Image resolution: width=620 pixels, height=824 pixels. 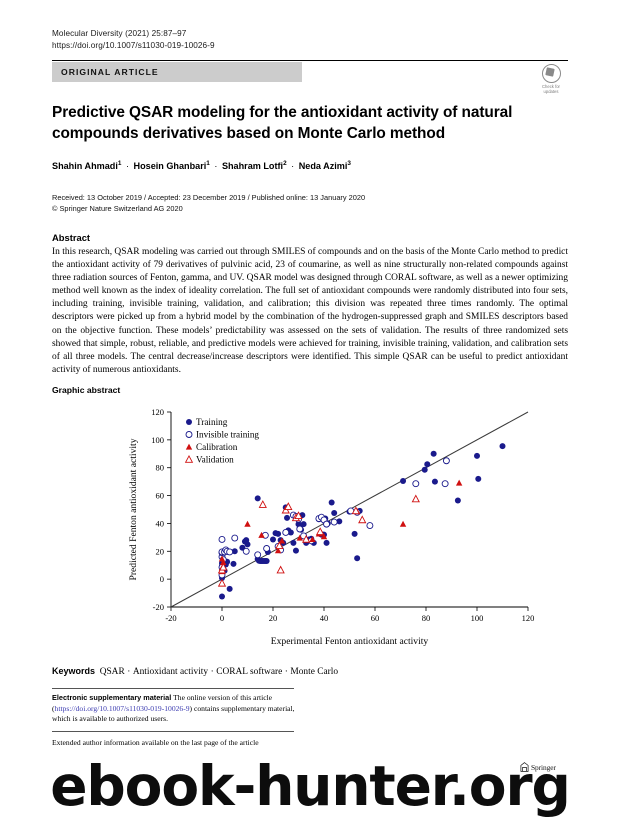 What do you see at coordinates (227, 435) in the screenshot?
I see `legend-label: Invisible training` at bounding box center [227, 435].